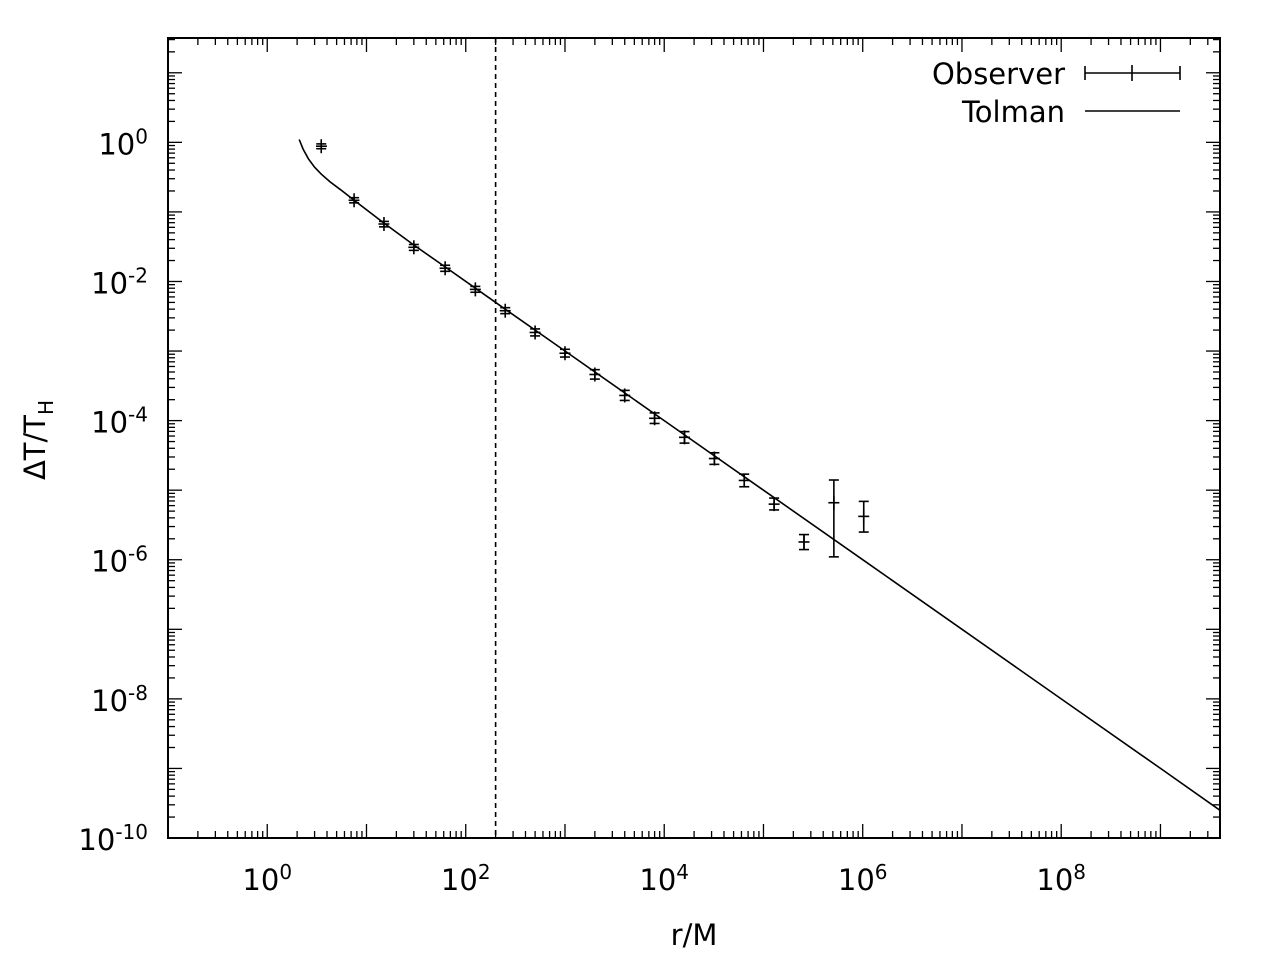 Image resolution: width=1280 pixels, height=960 pixels. Describe the element at coordinates (881, 872) in the screenshot. I see `x-tick-label-exponent: 6` at that location.